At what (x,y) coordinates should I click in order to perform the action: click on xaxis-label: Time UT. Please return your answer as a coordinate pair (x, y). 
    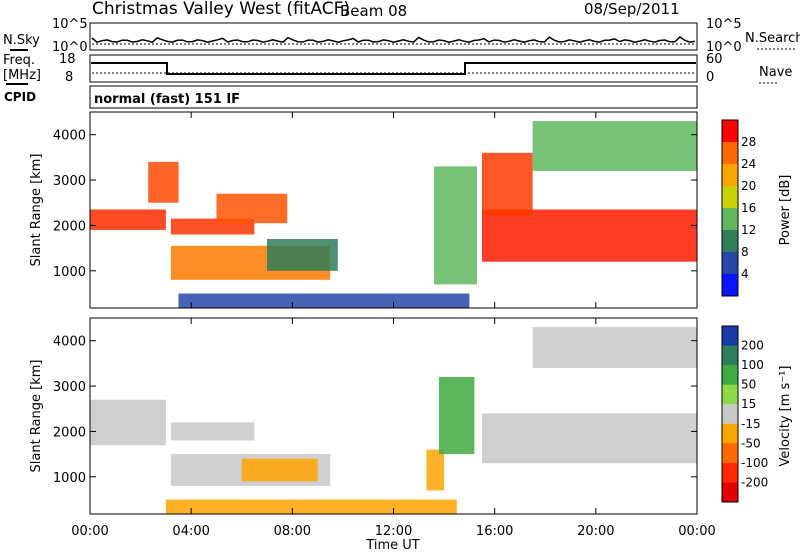
    Looking at the image, I should click on (392, 545).